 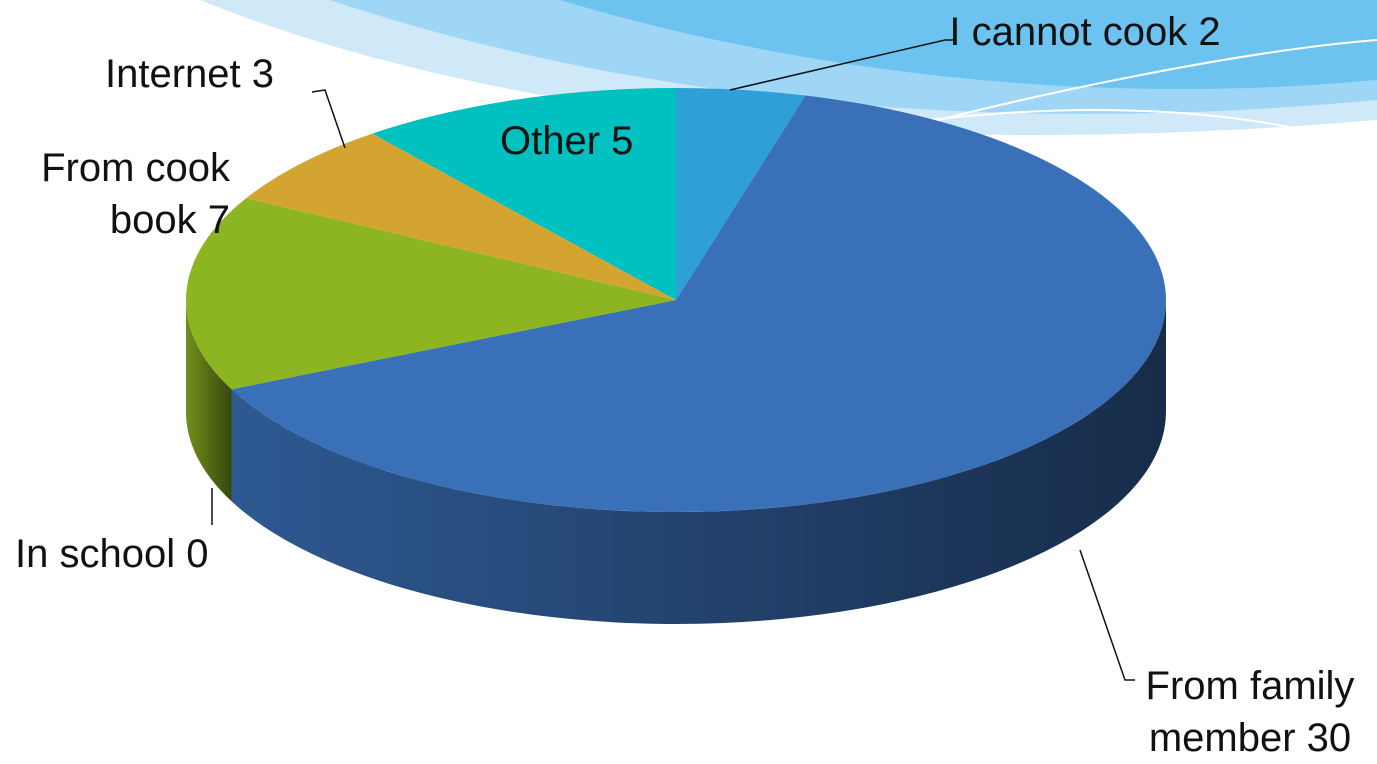 What do you see at coordinates (1209, 32) in the screenshot?
I see `value-label: 2` at bounding box center [1209, 32].